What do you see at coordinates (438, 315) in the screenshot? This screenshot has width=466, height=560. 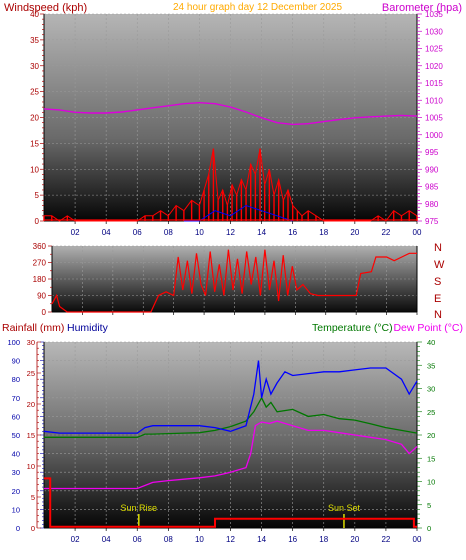 I see `direction-label-n2: N` at bounding box center [438, 315].